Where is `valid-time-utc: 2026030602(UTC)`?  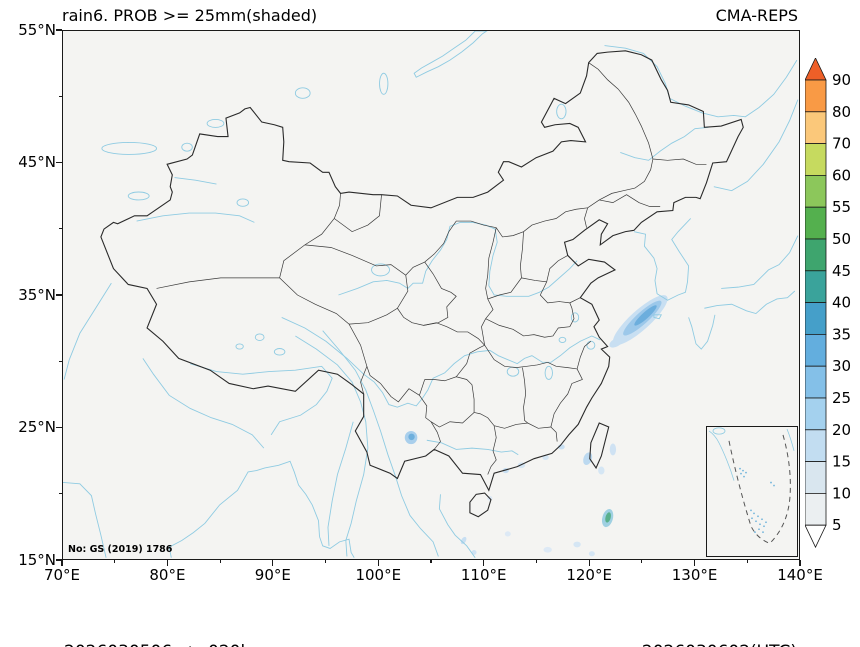
valid-time-utc: 2026030602(UTC) is located at coordinates (719, 643).